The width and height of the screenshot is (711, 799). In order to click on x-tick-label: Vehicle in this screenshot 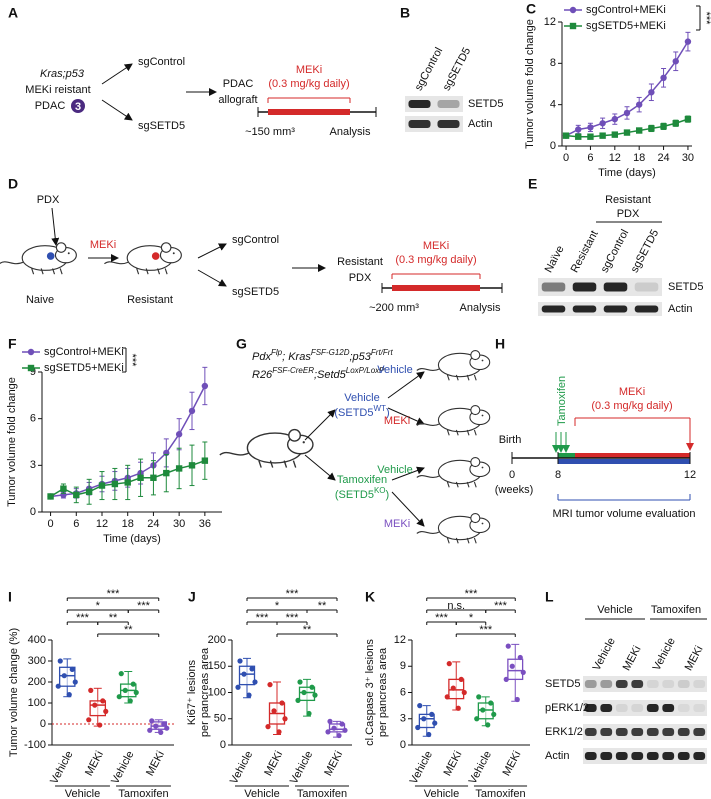, I will do `click(122, 767)`.